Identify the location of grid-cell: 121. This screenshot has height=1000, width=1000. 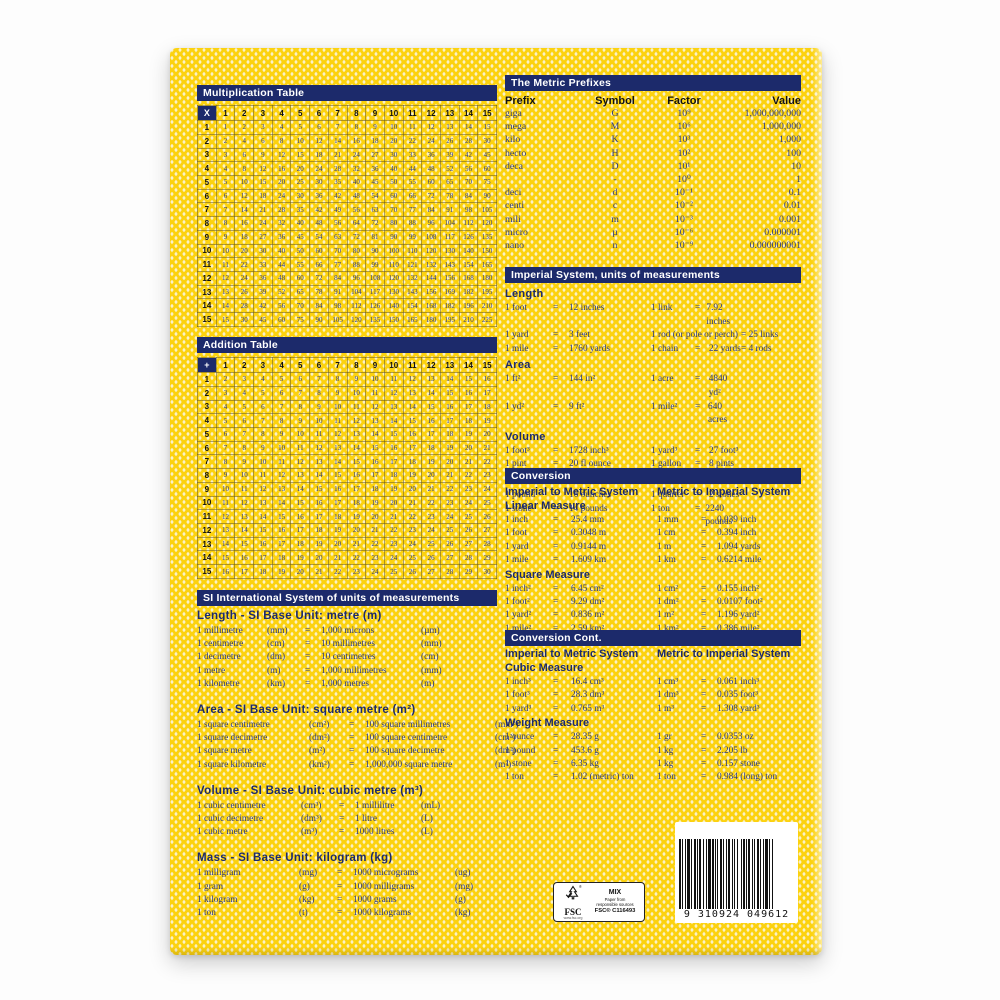
(412, 264).